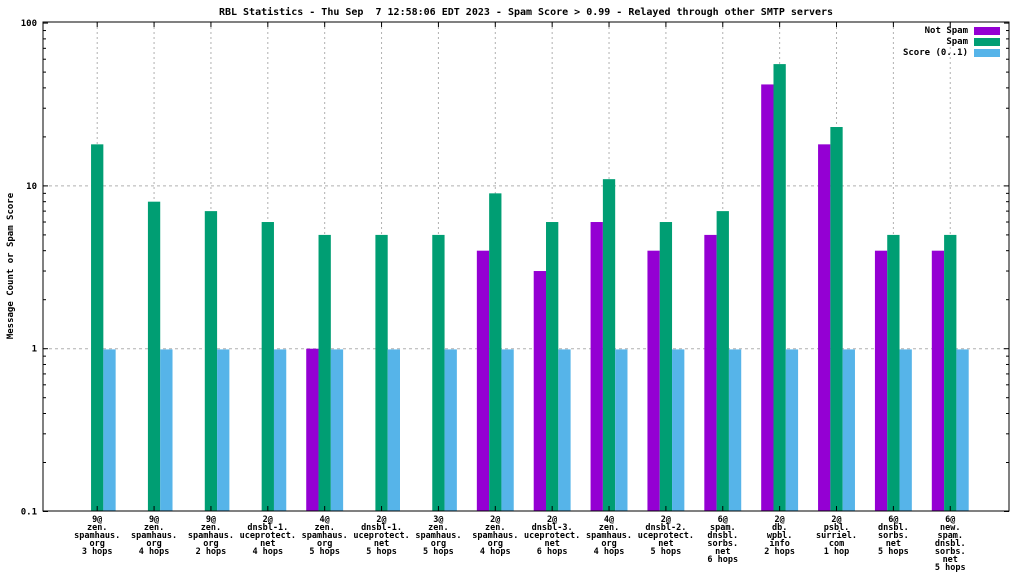 The height and width of the screenshot is (576, 1024). What do you see at coordinates (722, 560) in the screenshot?
I see `x-category-label: 6 hops` at bounding box center [722, 560].